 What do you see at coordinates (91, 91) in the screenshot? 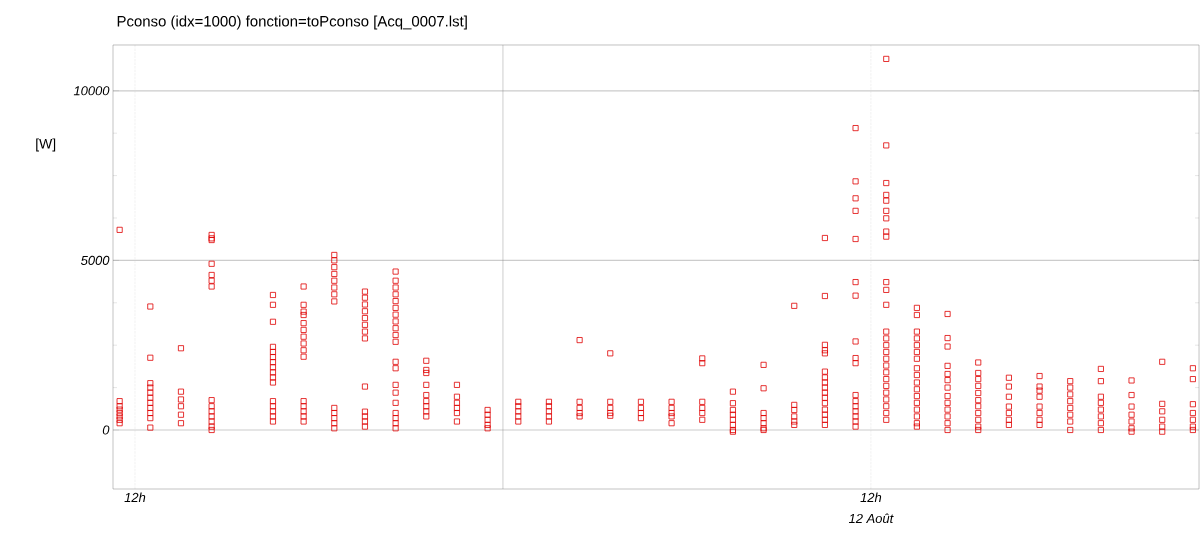
I see `y-tick-label: 10000` at bounding box center [91, 91].